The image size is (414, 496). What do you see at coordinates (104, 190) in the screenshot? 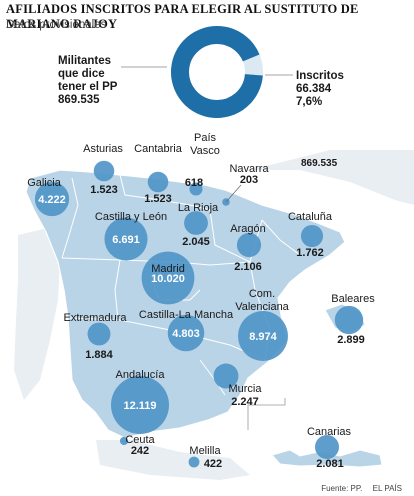
I see `region-value-asturias: 1.523` at bounding box center [104, 190].